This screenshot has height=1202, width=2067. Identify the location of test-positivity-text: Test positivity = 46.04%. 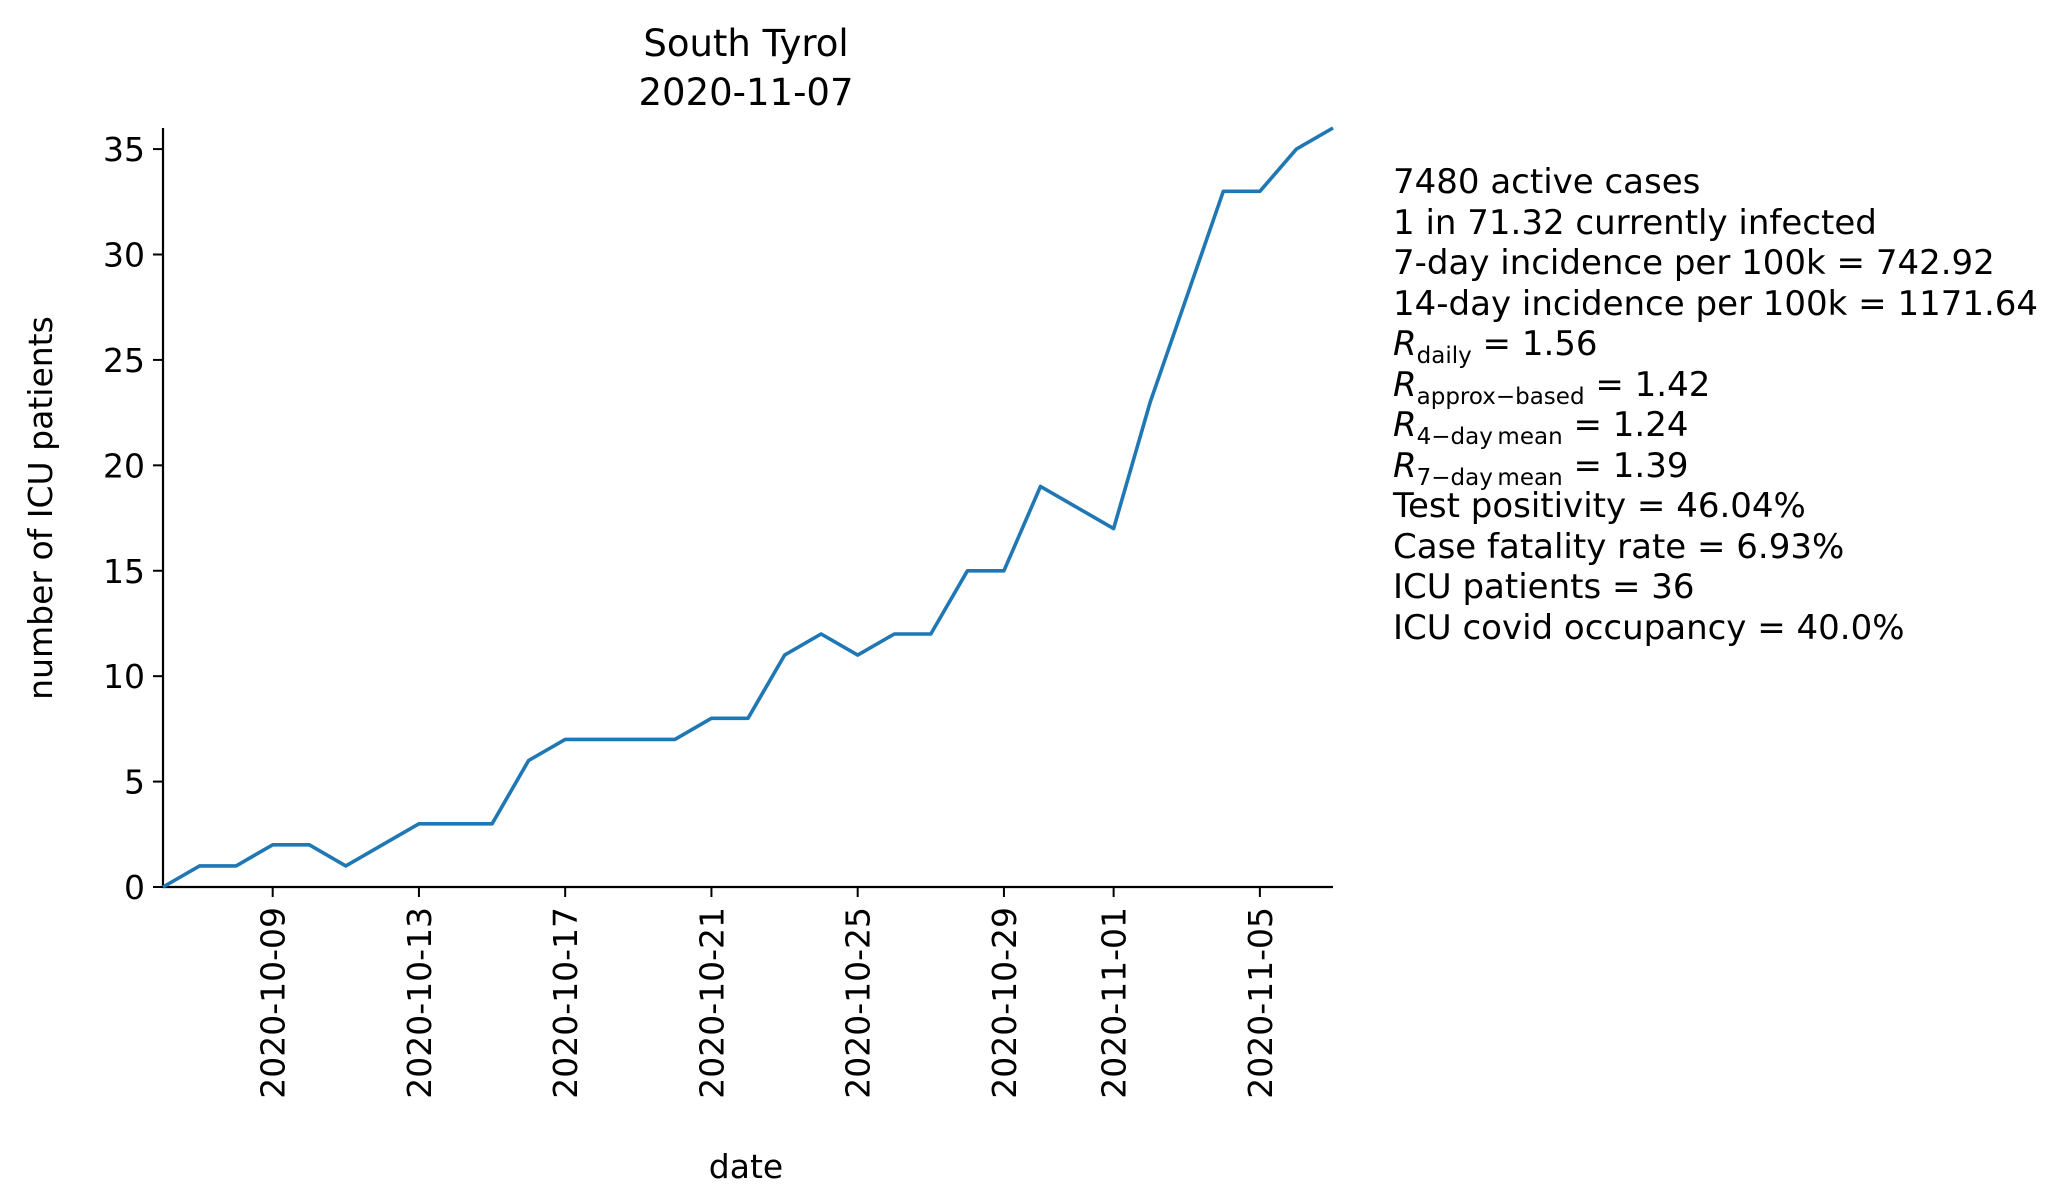
(1599, 506).